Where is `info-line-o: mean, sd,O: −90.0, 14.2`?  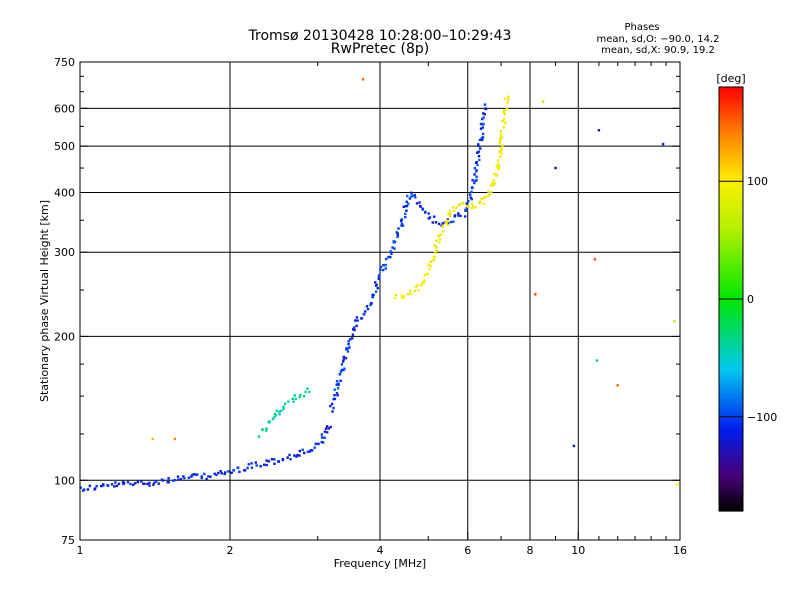
info-line-o: mean, sd,O: −90.0, 14.2 is located at coordinates (658, 39).